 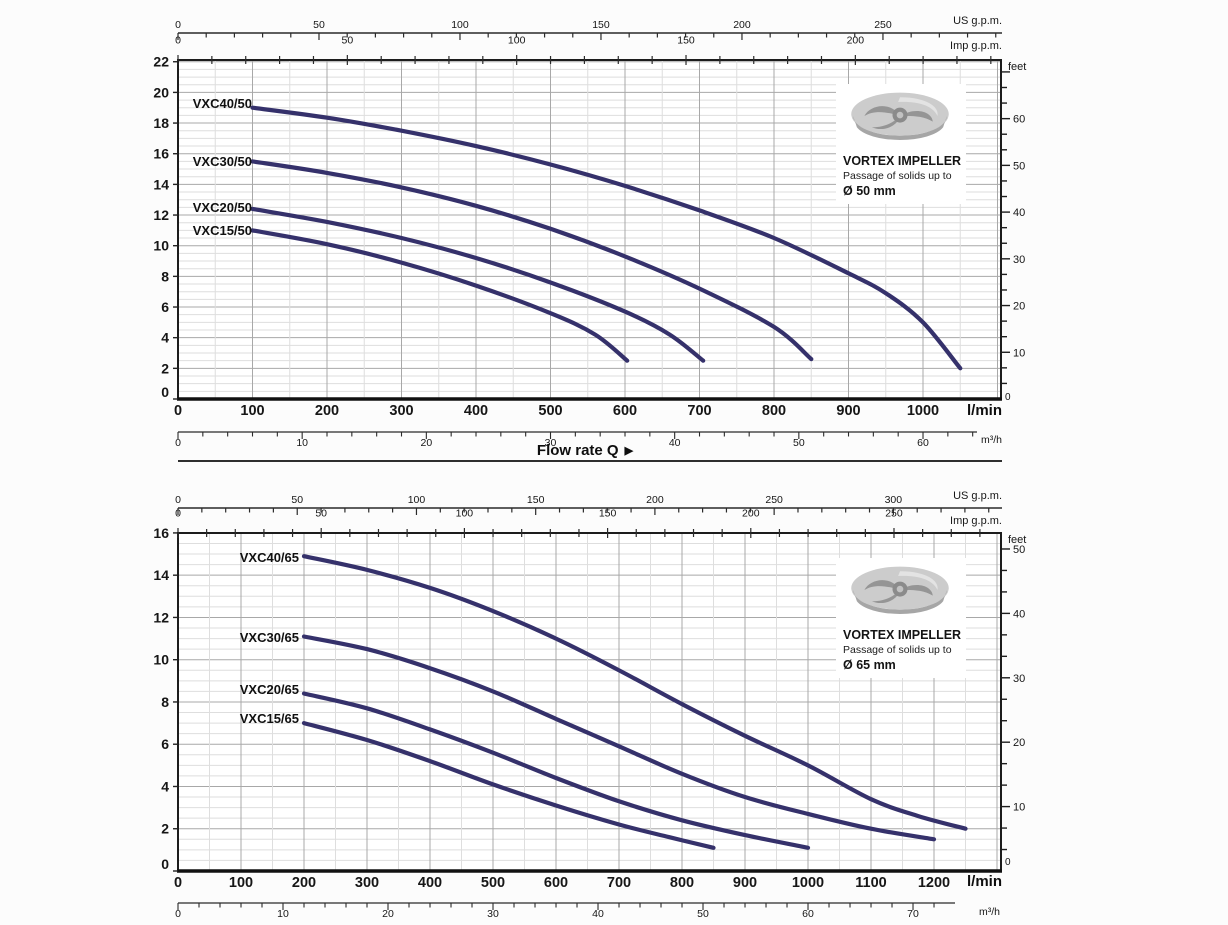 I want to click on m3h-tick-label: 0, so click(x=178, y=914).